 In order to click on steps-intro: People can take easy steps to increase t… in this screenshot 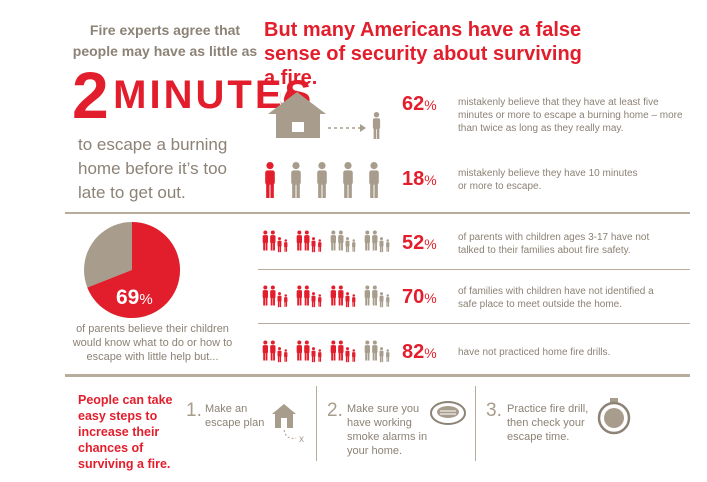, I will do `click(125, 432)`.